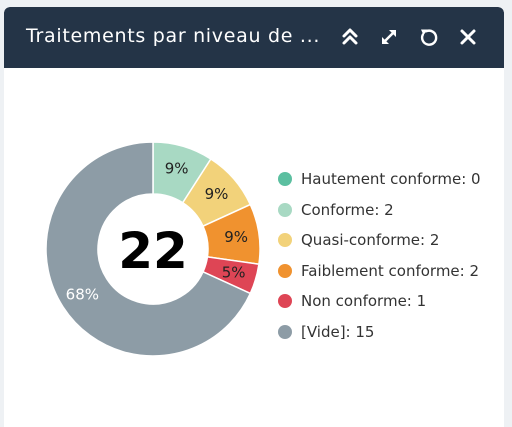 This screenshot has height=427, width=512. Describe the element at coordinates (347, 209) in the screenshot. I see `legend-label: Conforme: 2` at that location.